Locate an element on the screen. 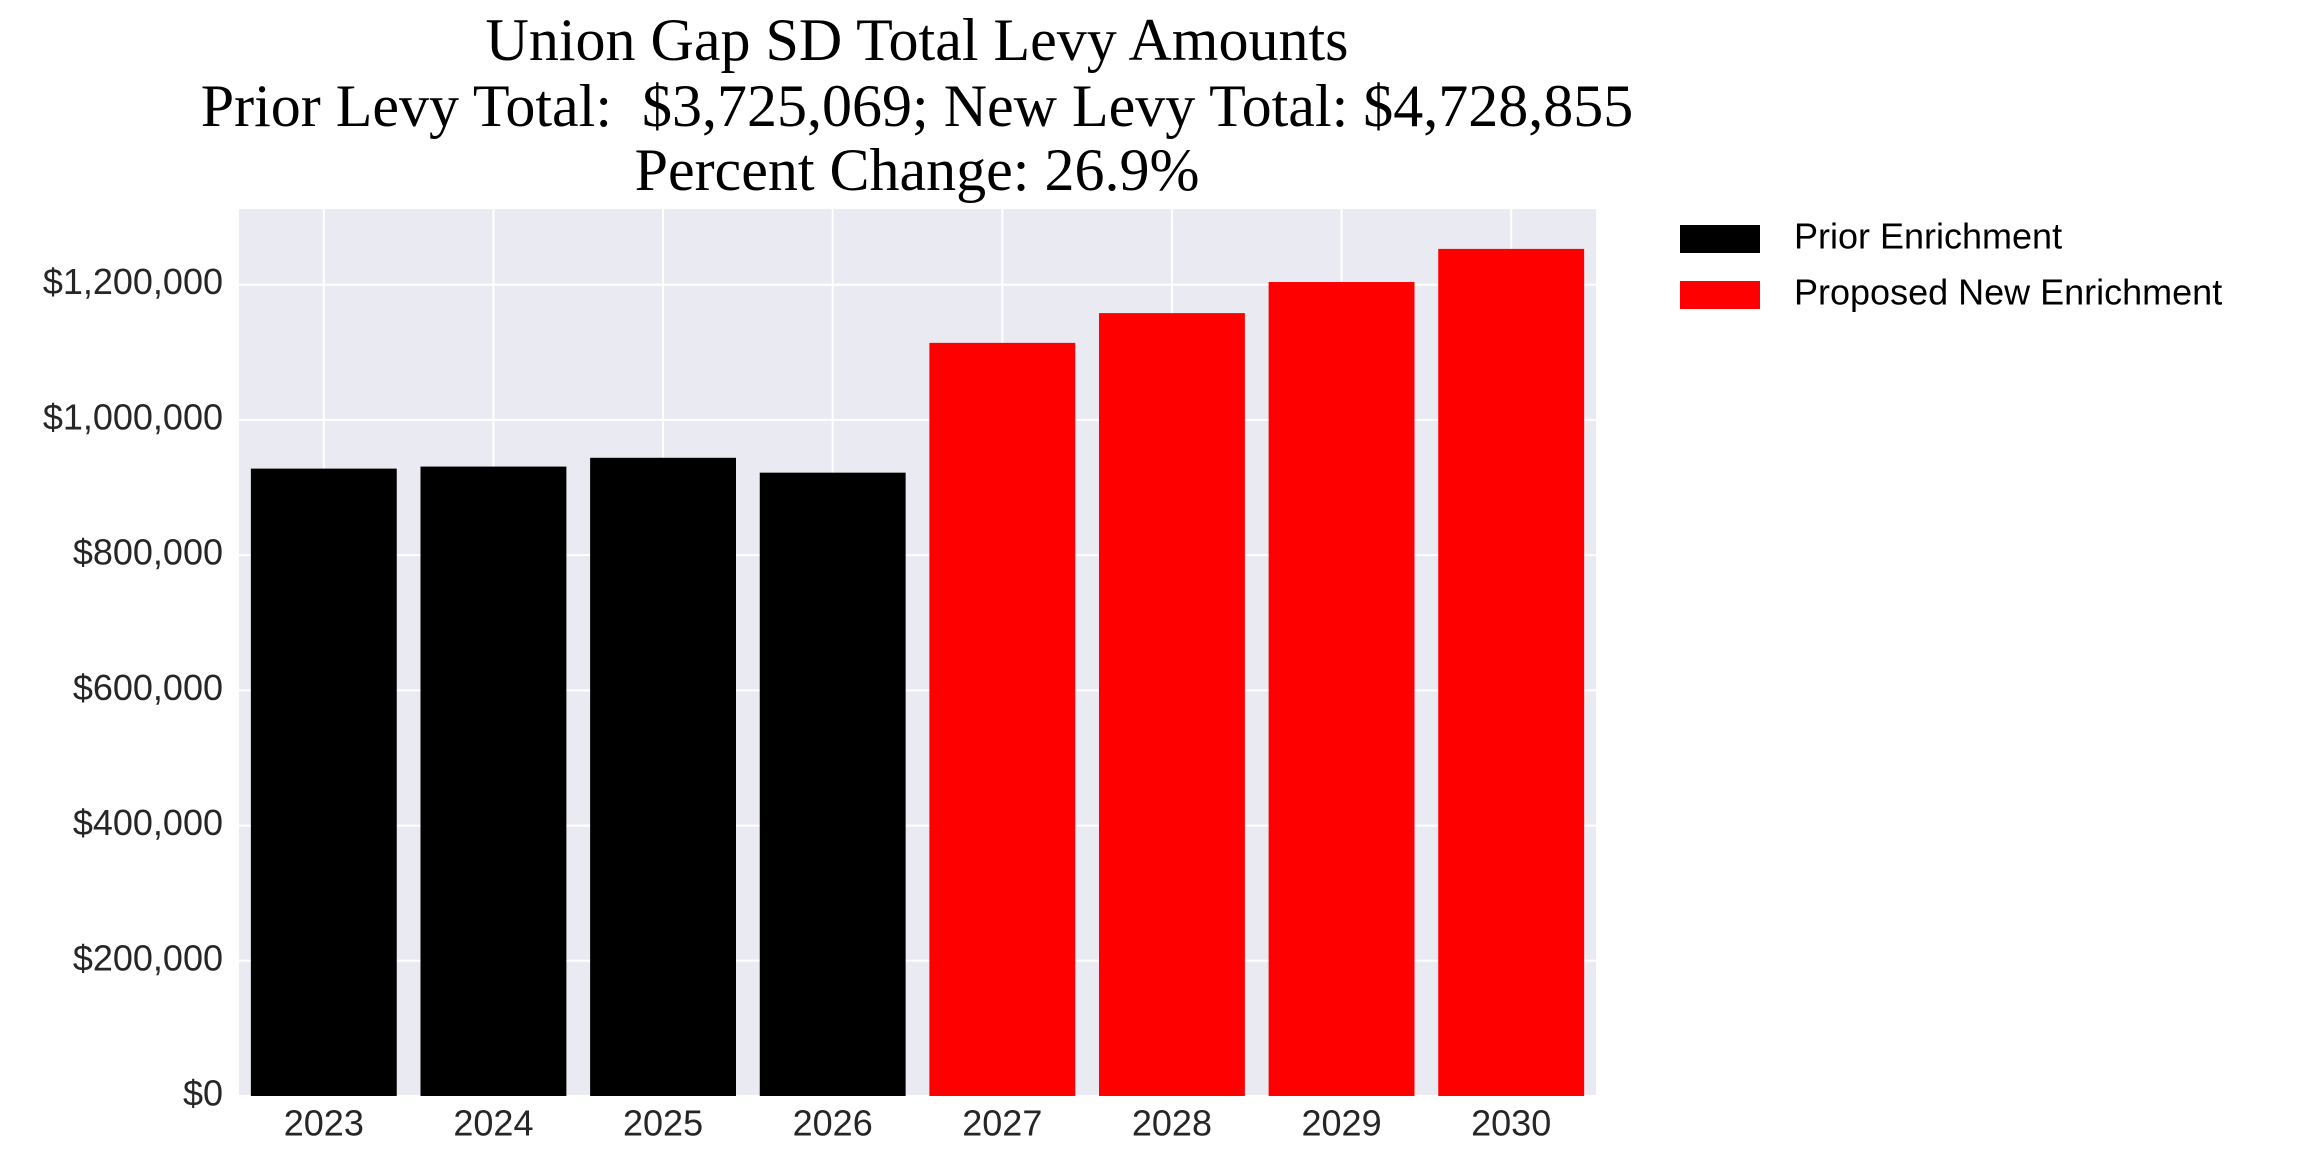 The width and height of the screenshot is (2304, 1152). x-tick-label: 2023 is located at coordinates (324, 1123).